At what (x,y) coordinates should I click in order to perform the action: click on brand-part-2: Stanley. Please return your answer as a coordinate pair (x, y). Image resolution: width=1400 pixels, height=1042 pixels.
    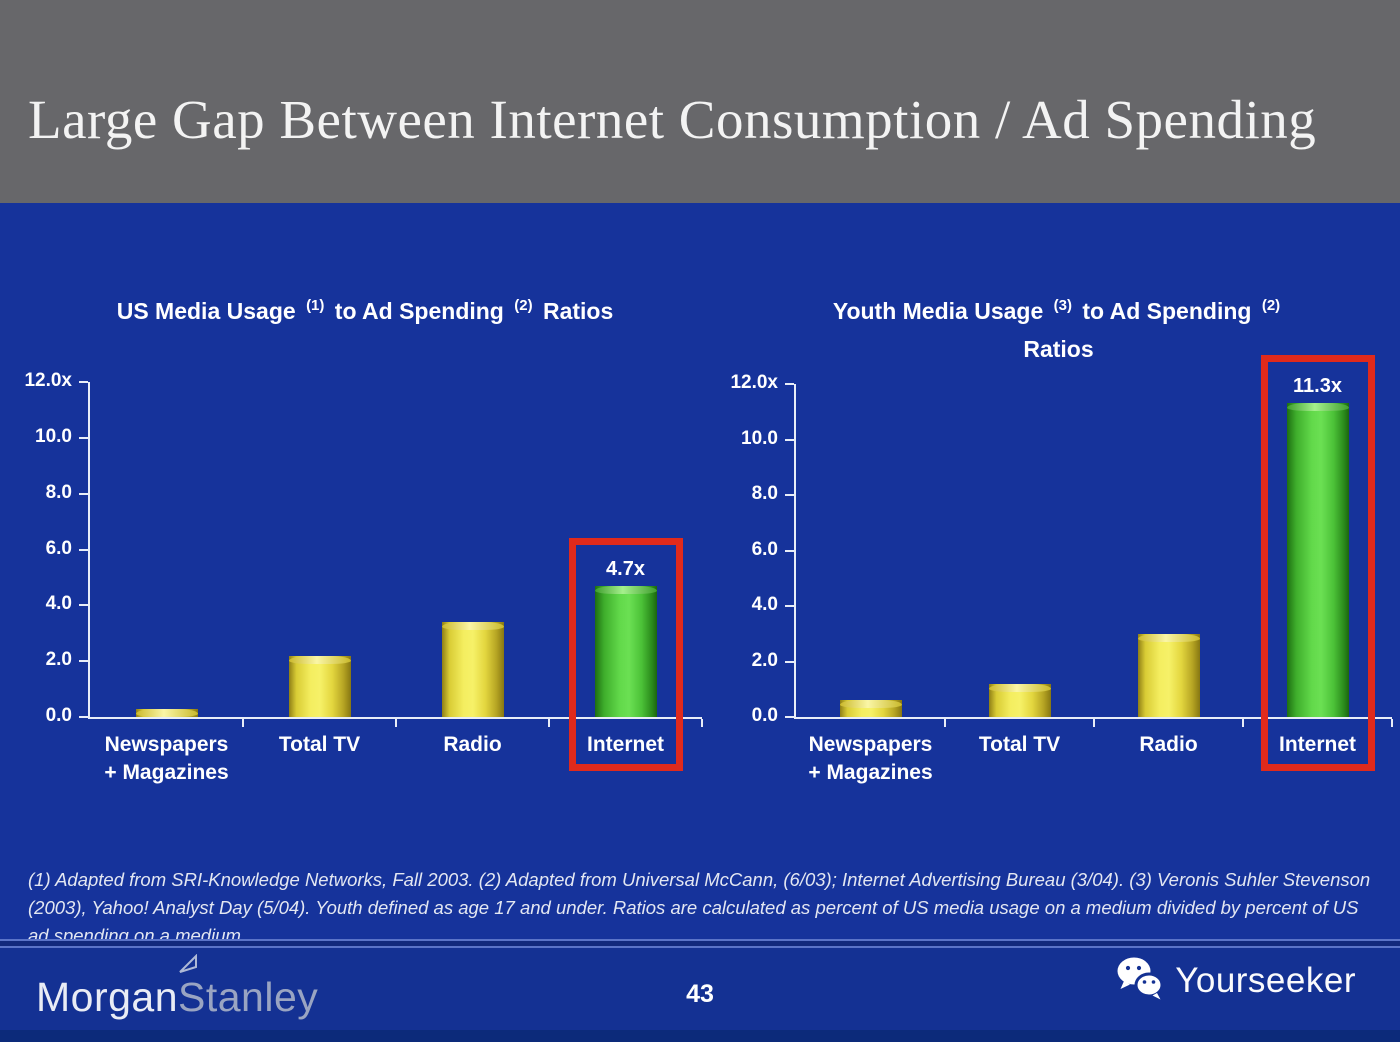
    Looking at the image, I should click on (248, 997).